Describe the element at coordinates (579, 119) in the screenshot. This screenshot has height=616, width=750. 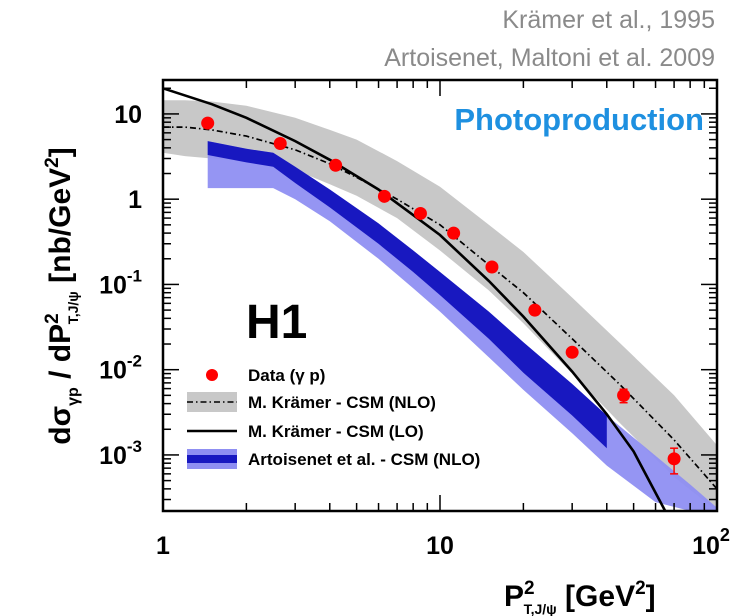
I see `process-label: Photoproduction` at that location.